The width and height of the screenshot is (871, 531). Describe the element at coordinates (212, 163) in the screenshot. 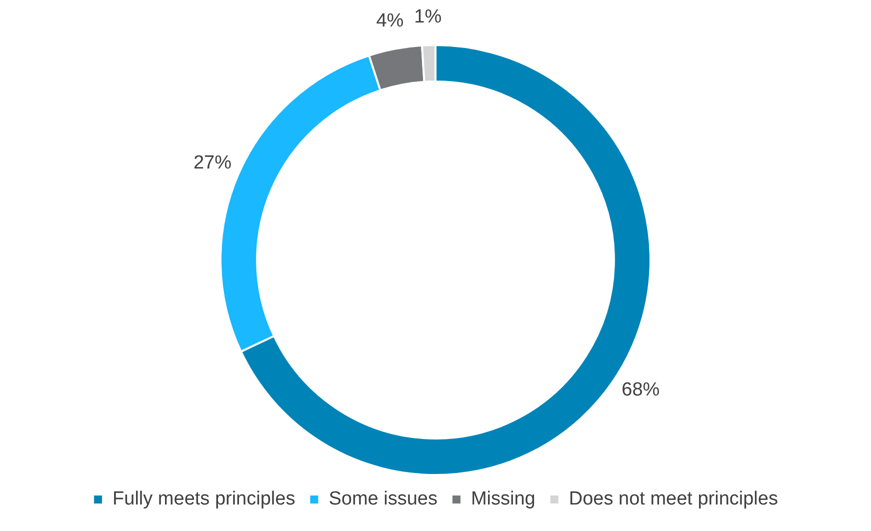

I see `data-label: 27%` at that location.